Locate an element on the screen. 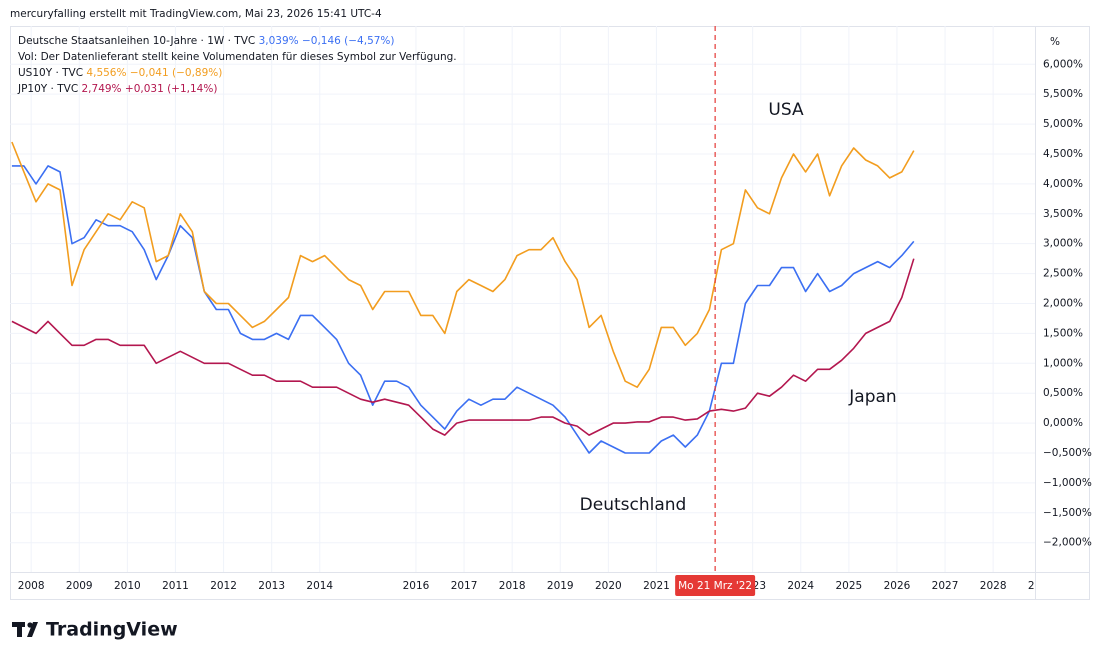 This screenshot has width=1100, height=658. legend-entry: JP10Y · TVC 2,749% +0,031 (+1,14%) is located at coordinates (117, 89).